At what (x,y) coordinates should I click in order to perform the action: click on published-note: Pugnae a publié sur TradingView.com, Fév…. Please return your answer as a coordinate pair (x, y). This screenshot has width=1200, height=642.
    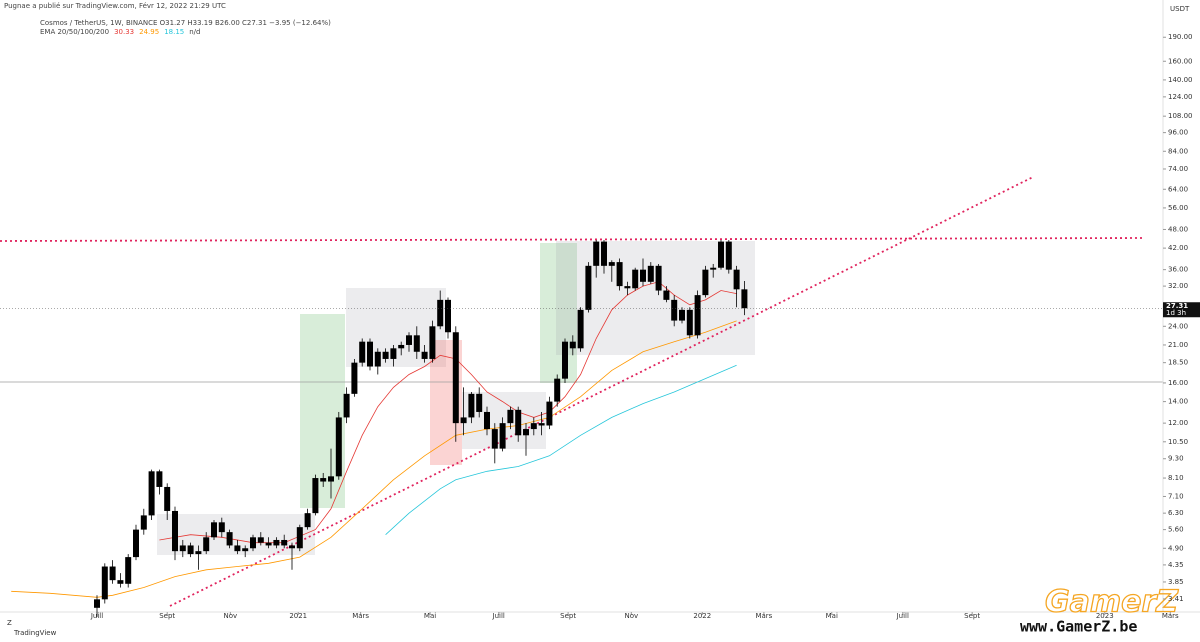
    Looking at the image, I should click on (115, 6).